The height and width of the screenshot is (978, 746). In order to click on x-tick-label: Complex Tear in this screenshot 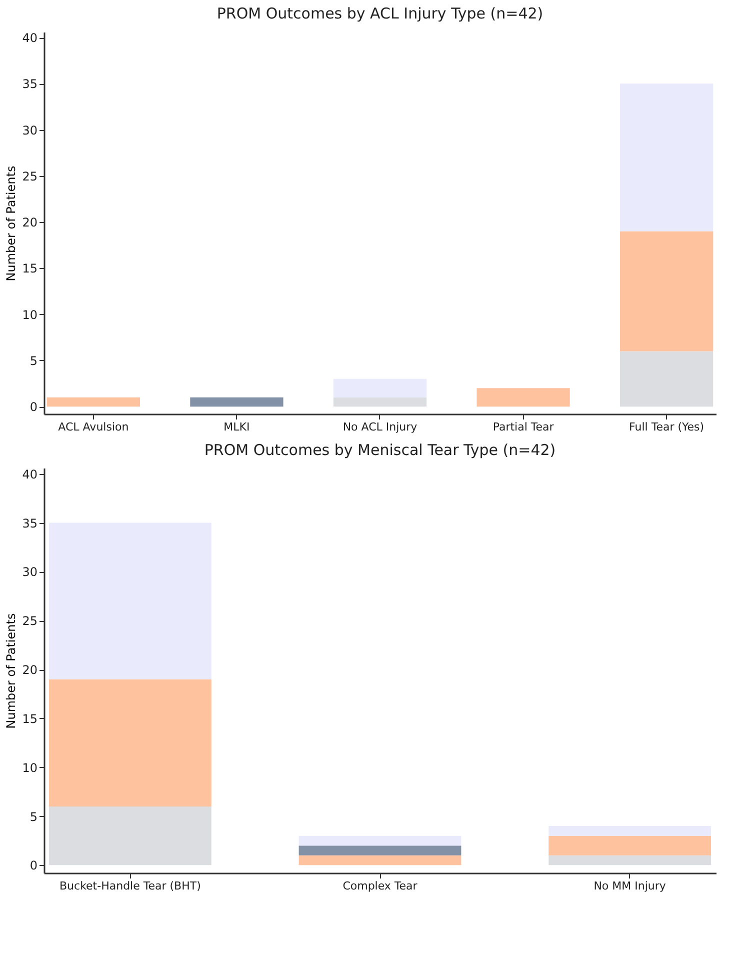, I will do `click(380, 886)`.